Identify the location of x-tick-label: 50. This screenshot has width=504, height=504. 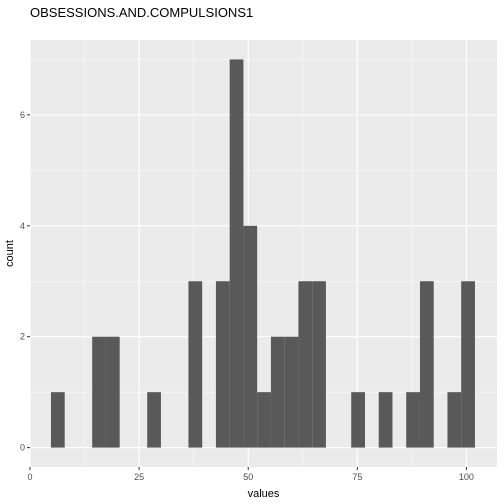
(248, 477).